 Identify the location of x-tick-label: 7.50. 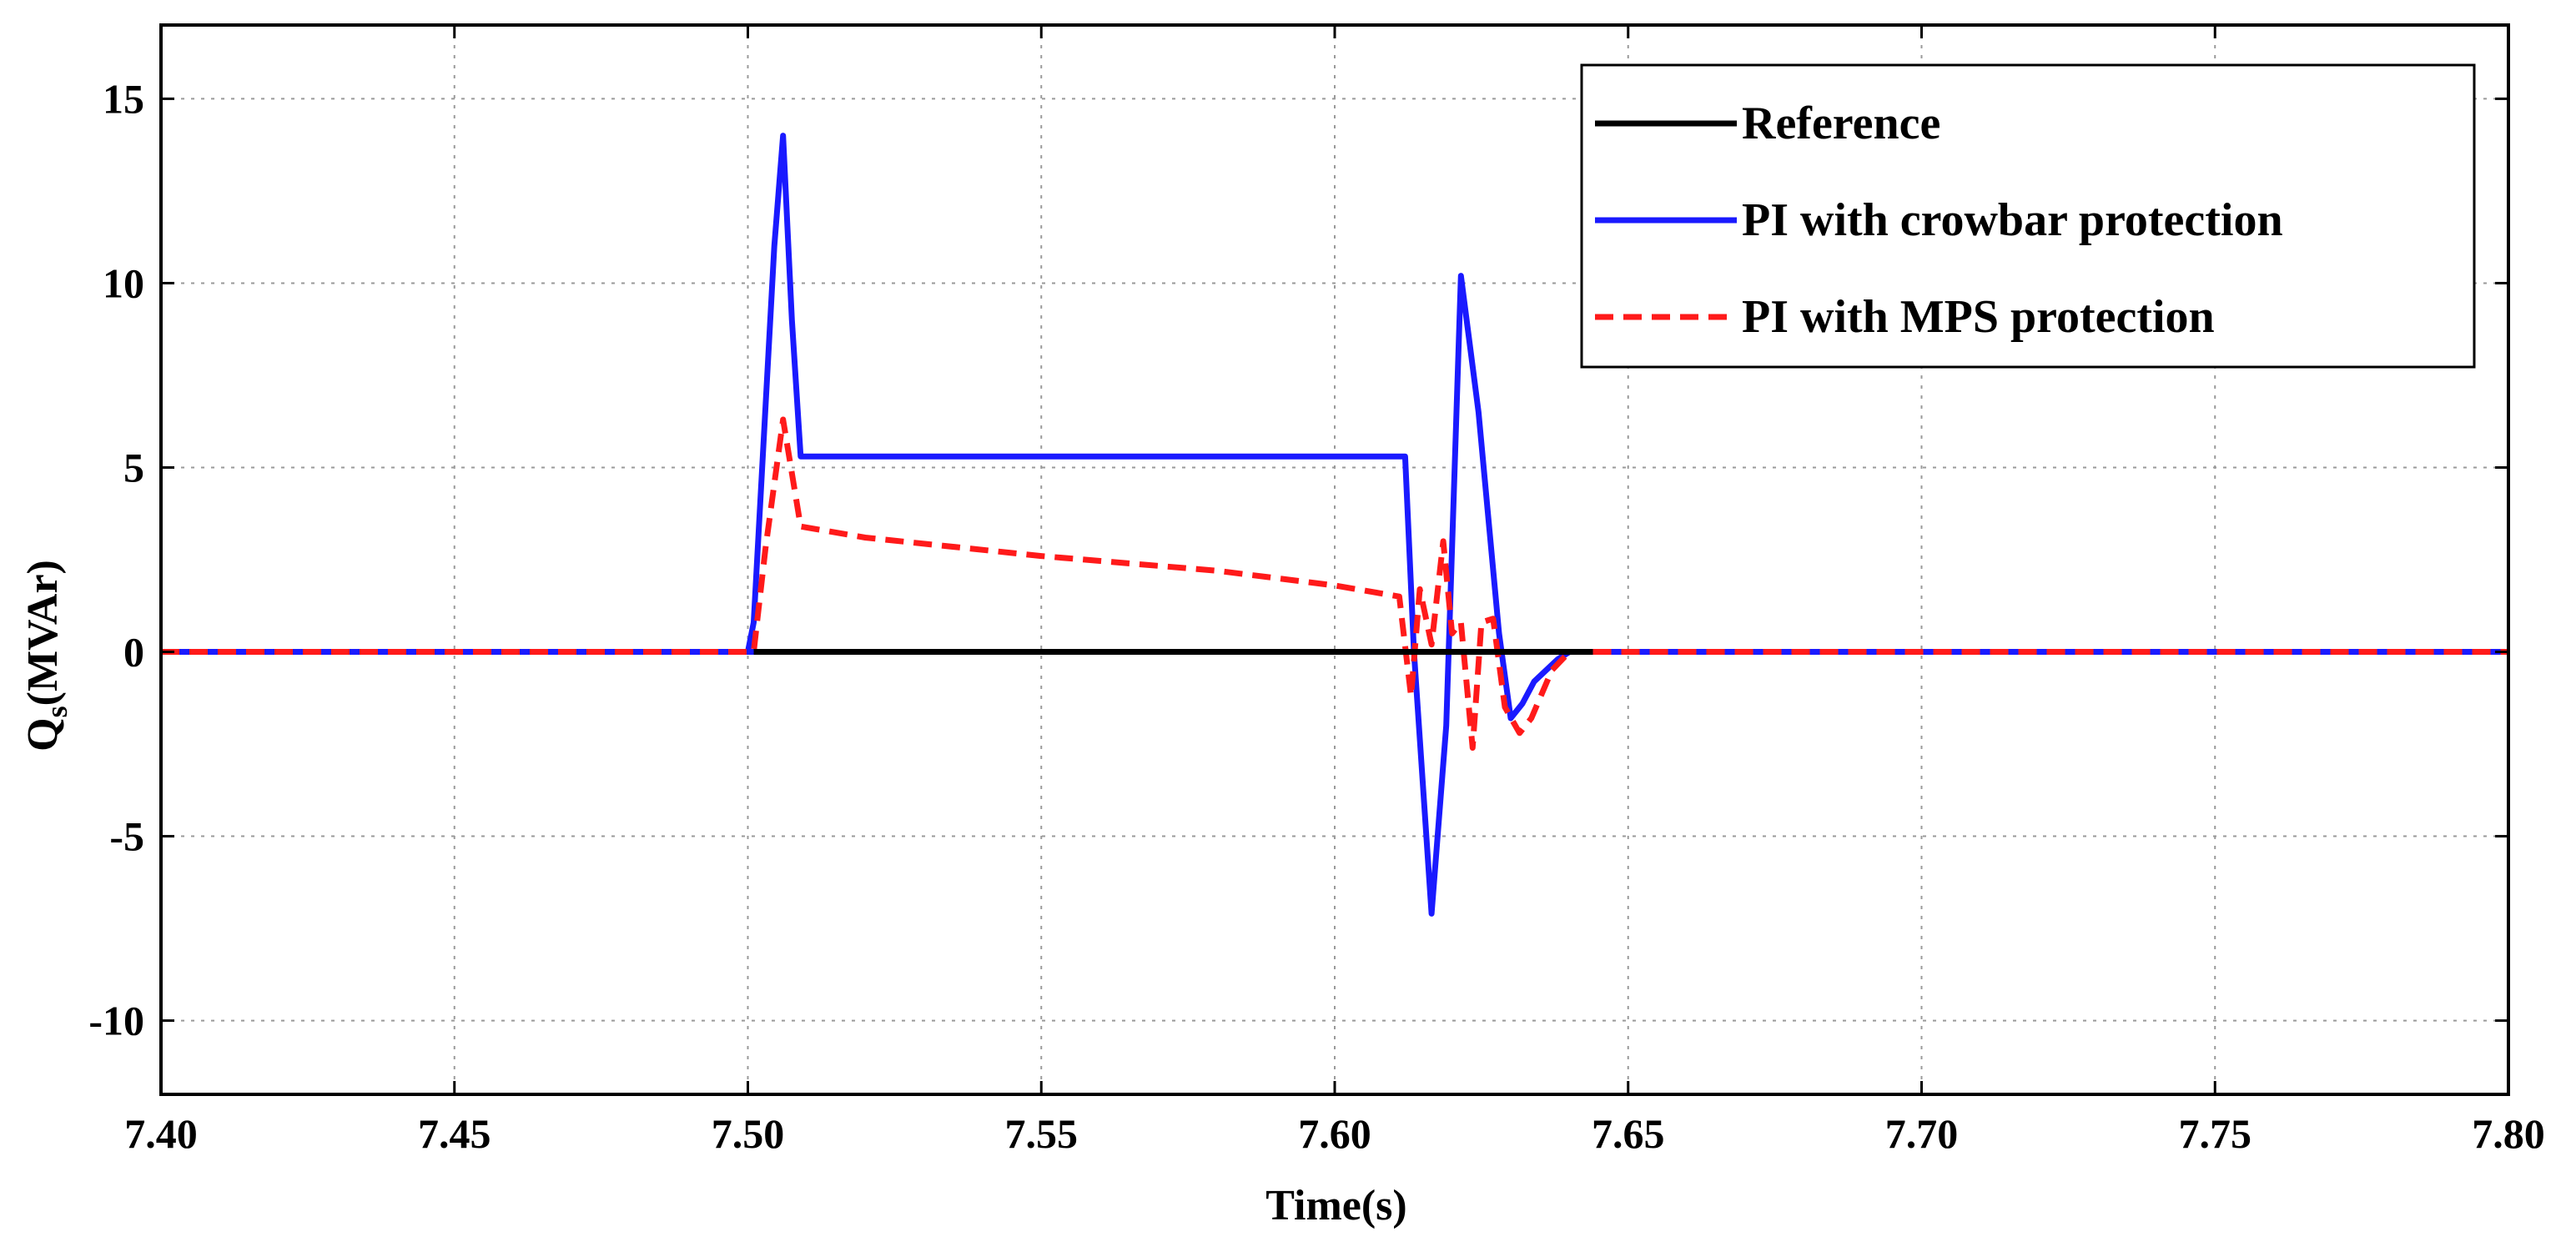
(748, 1133).